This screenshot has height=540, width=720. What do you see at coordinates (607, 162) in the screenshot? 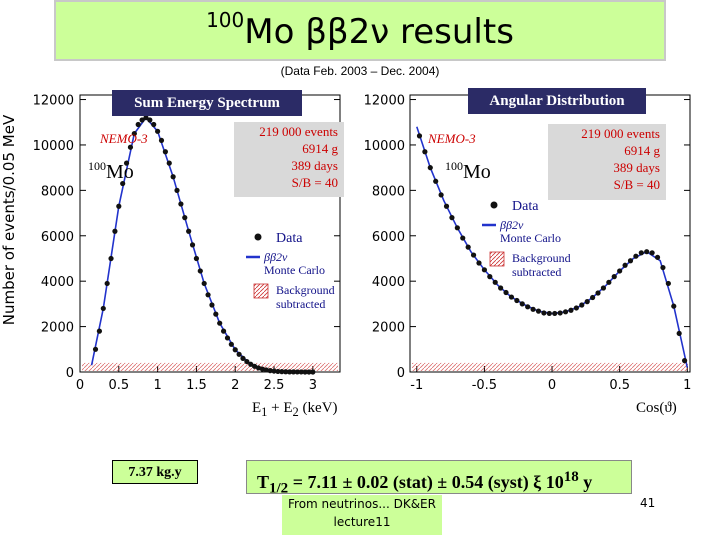
I see `info-box` at bounding box center [607, 162].